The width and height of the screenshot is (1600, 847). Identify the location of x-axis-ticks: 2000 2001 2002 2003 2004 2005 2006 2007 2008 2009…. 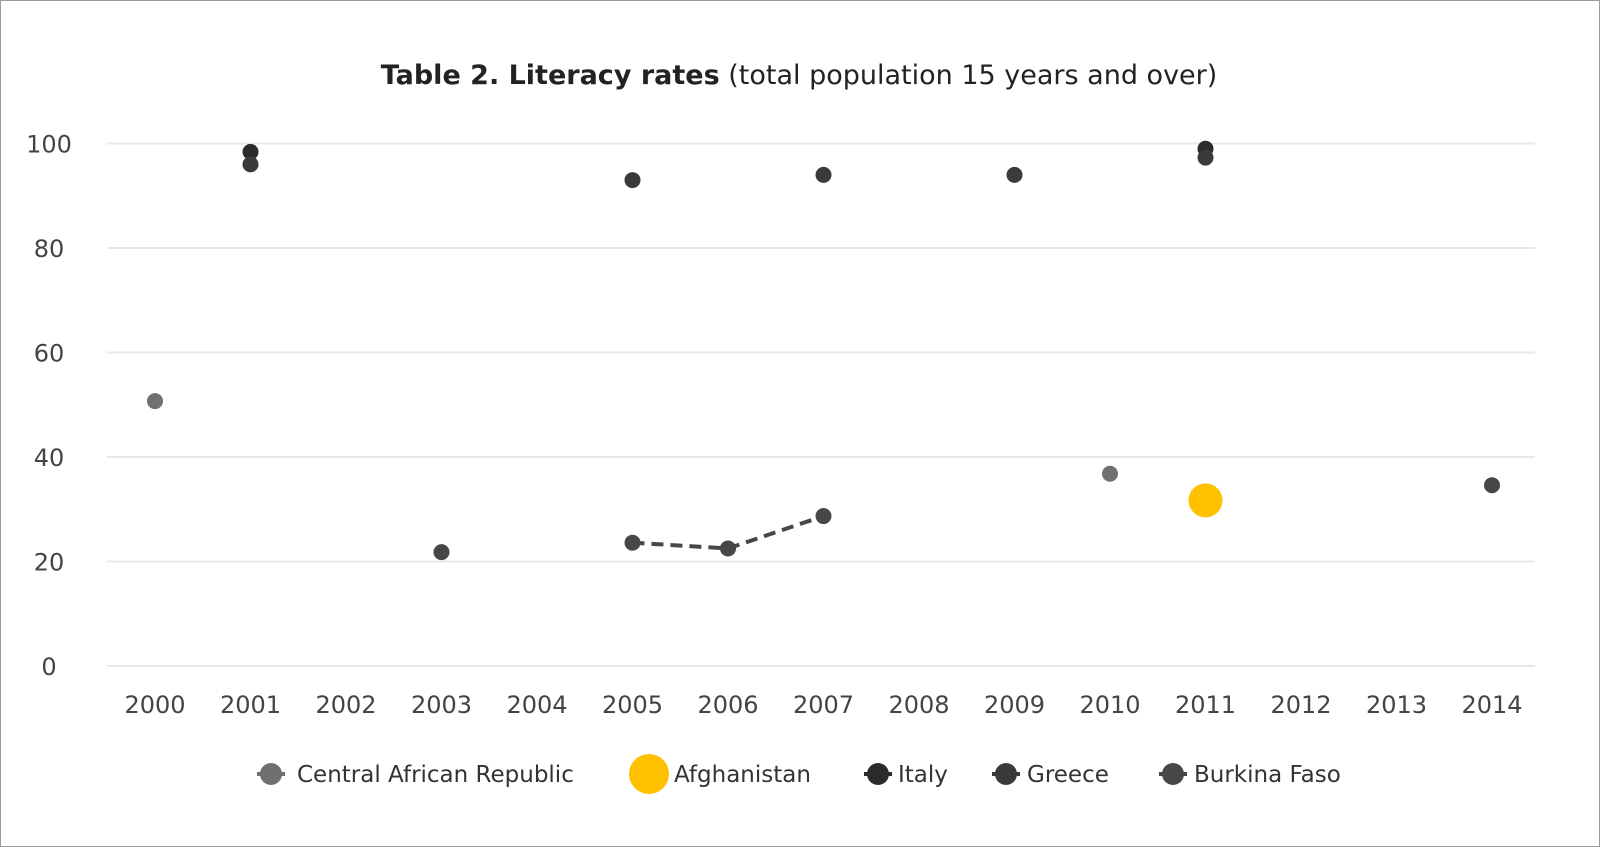
(823, 705).